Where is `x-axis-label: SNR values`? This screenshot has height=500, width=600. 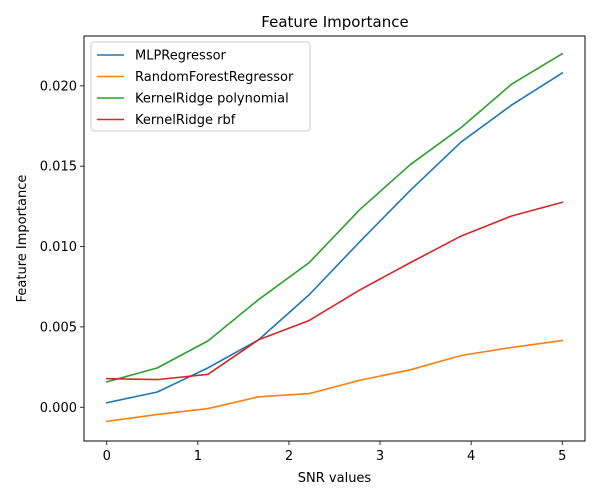 x-axis-label: SNR values is located at coordinates (335, 478).